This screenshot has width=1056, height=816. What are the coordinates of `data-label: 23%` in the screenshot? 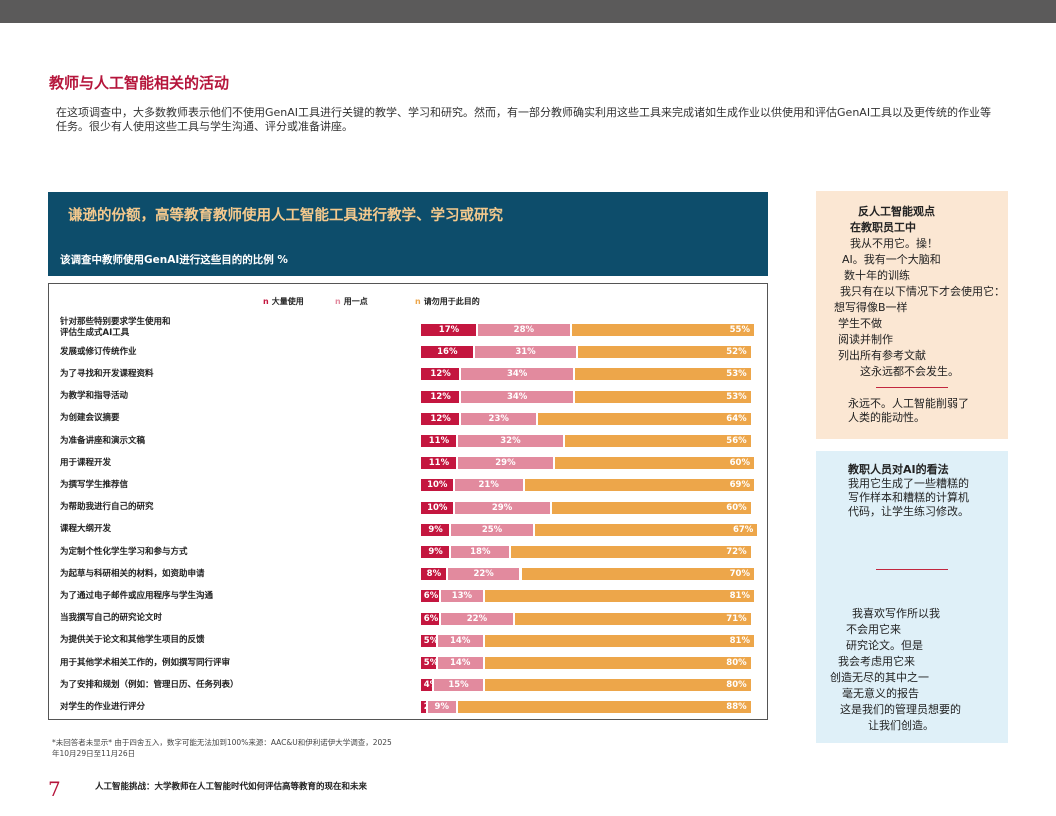 It's located at (498, 418).